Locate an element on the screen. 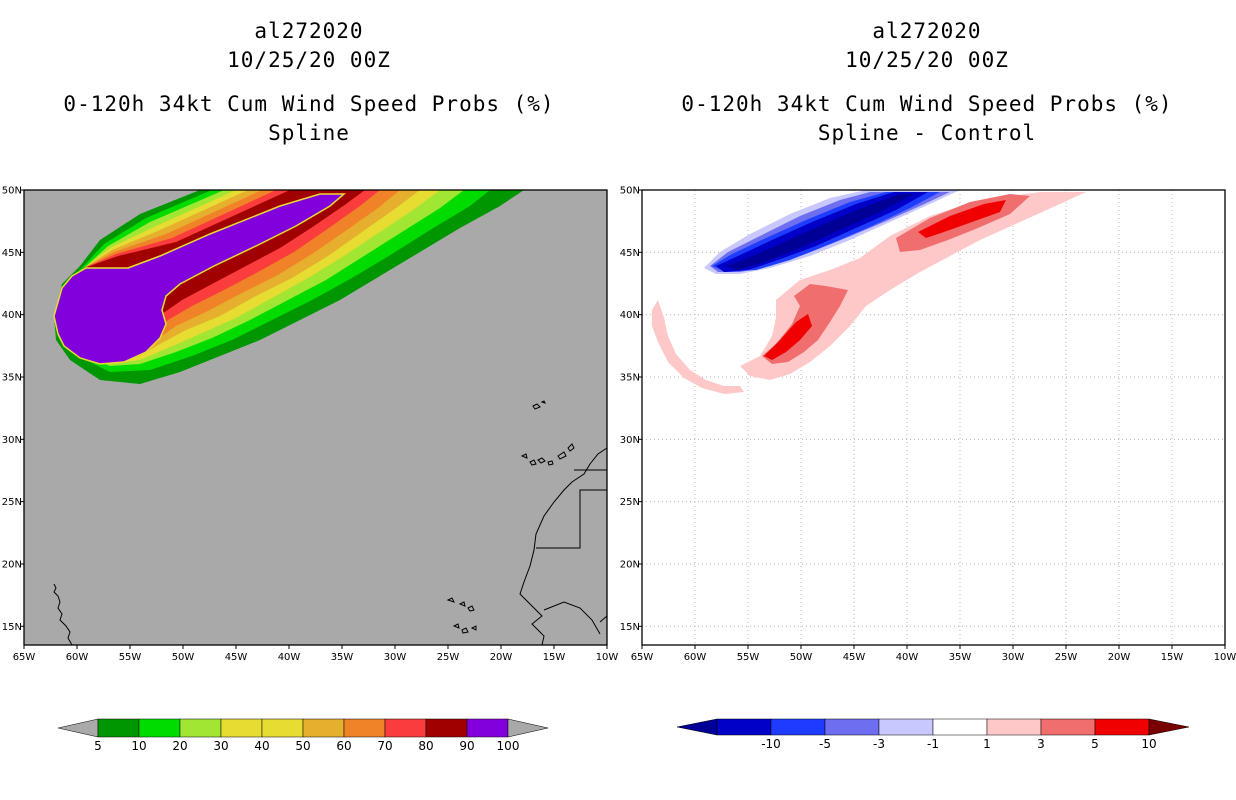  left-colorbar: 5 10 20 30 40 50 60 70 80 90 100 is located at coordinates (303, 735).